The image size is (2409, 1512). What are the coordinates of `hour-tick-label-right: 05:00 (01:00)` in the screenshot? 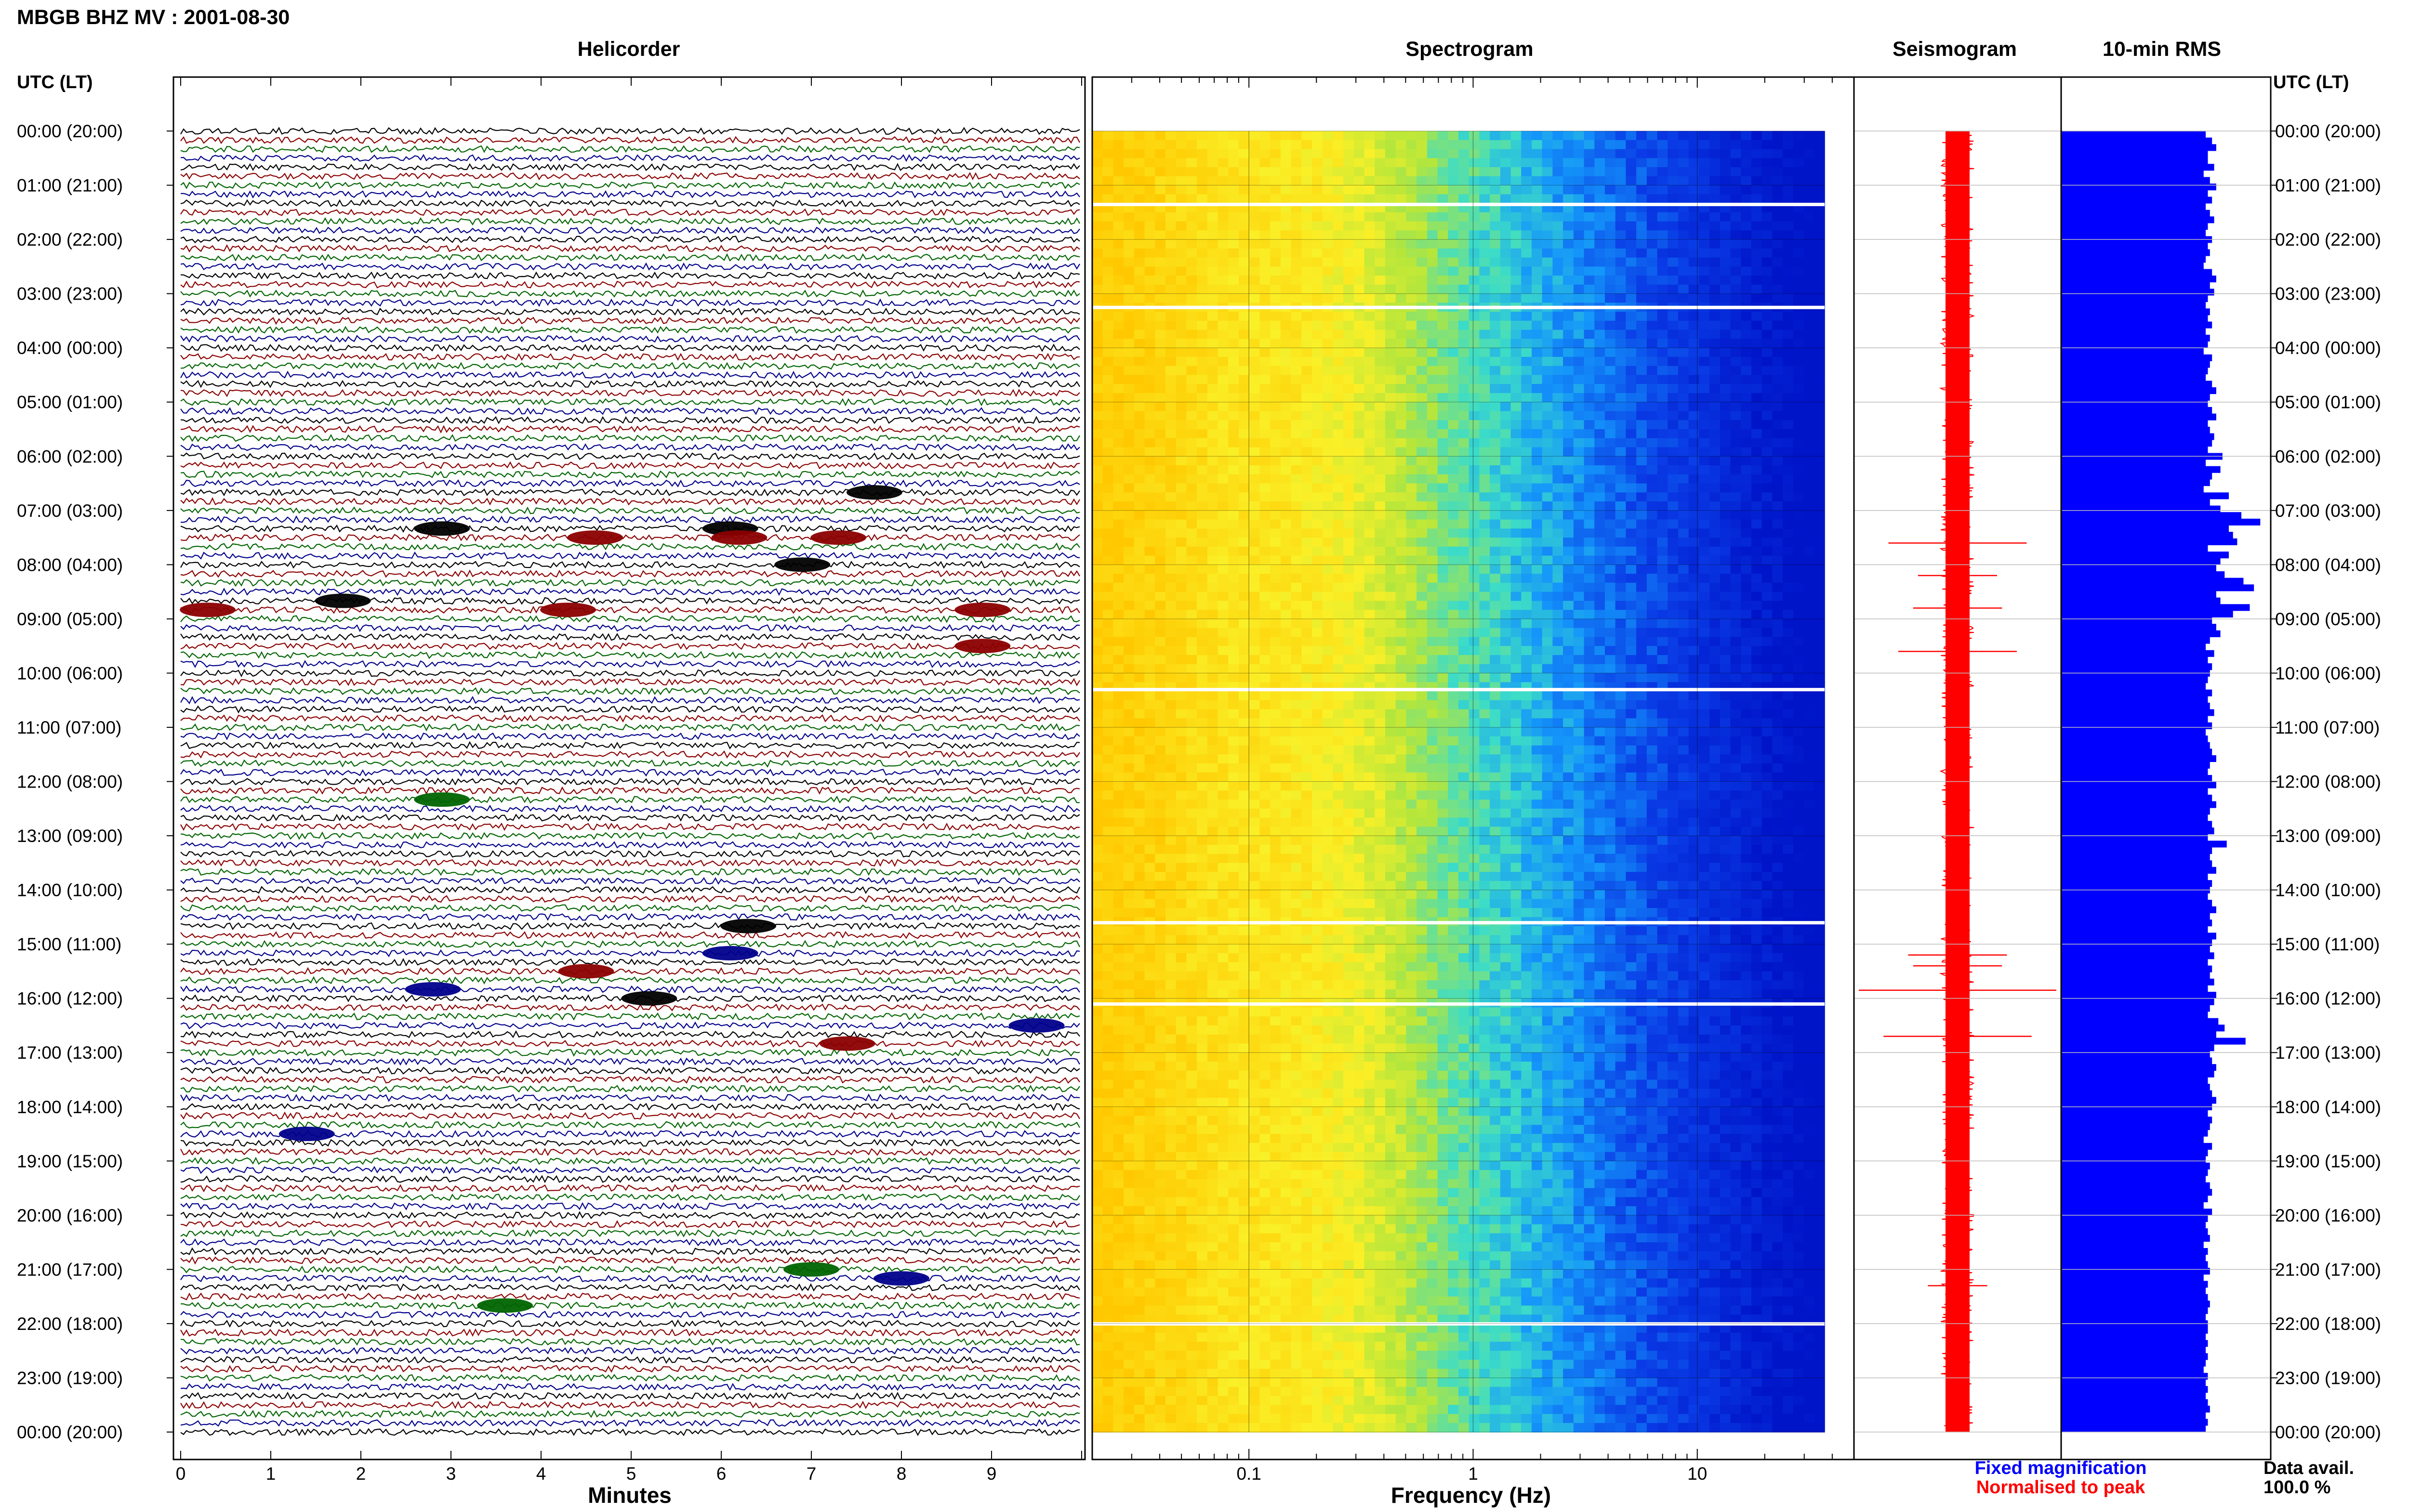 It's located at (2328, 402).